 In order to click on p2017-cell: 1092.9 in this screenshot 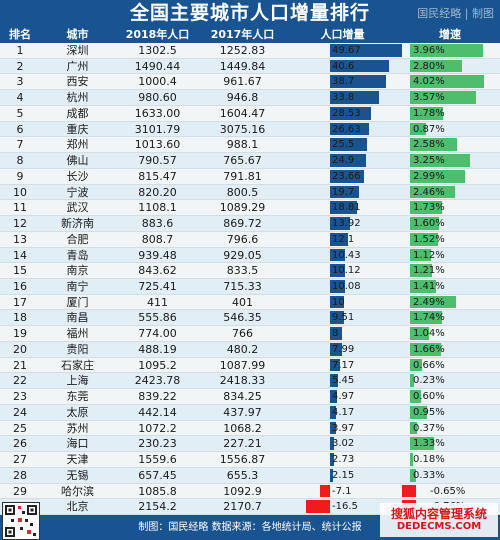, I will do `click(242, 491)`.